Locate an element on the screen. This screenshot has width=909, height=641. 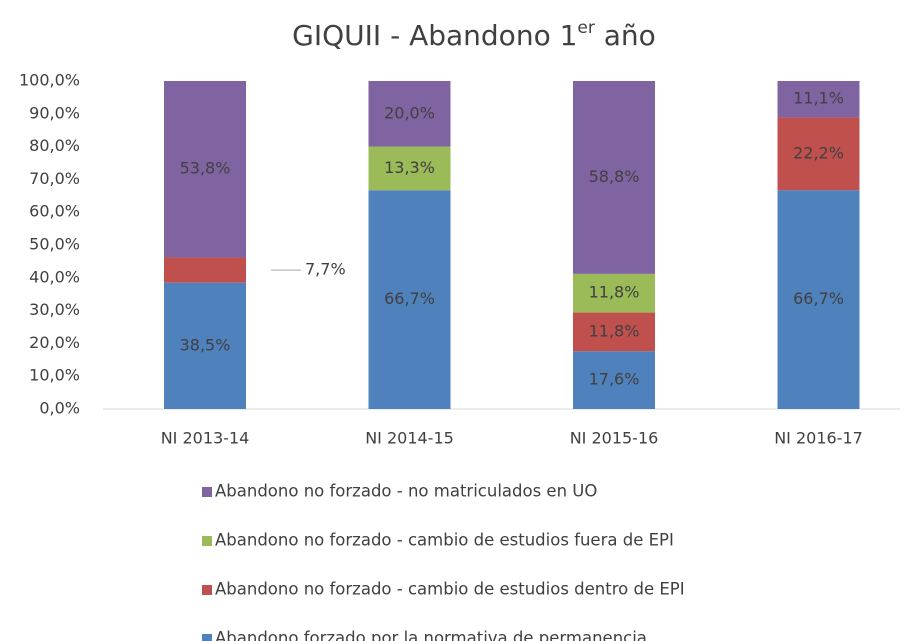
data-label: 13,3% is located at coordinates (409, 167).